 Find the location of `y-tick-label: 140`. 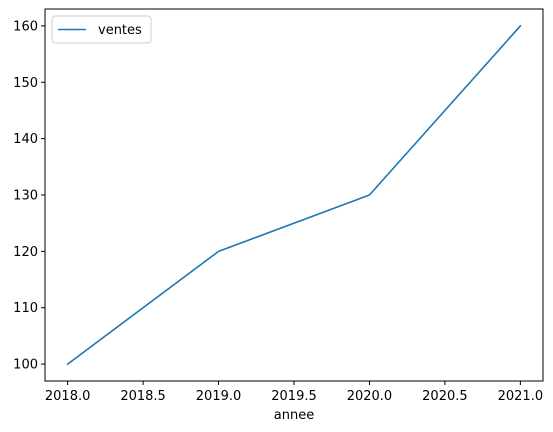

y-tick-label: 140 is located at coordinates (25, 139).